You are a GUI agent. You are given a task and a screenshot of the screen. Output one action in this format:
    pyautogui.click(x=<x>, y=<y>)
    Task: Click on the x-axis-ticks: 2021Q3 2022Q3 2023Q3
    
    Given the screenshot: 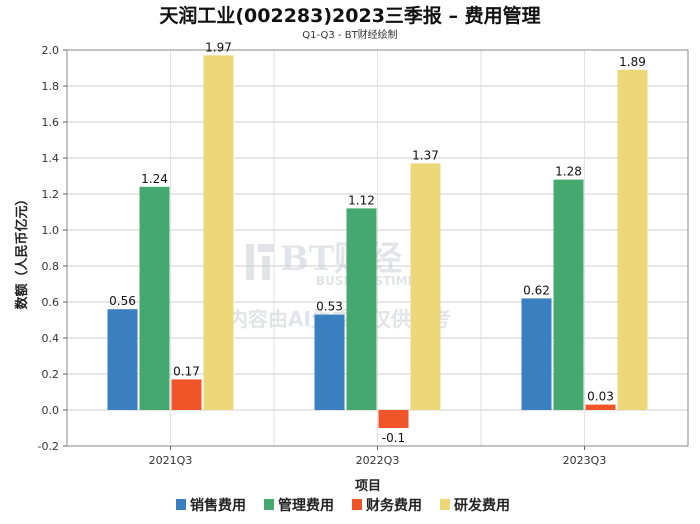 What is the action you would take?
    pyautogui.click(x=378, y=456)
    